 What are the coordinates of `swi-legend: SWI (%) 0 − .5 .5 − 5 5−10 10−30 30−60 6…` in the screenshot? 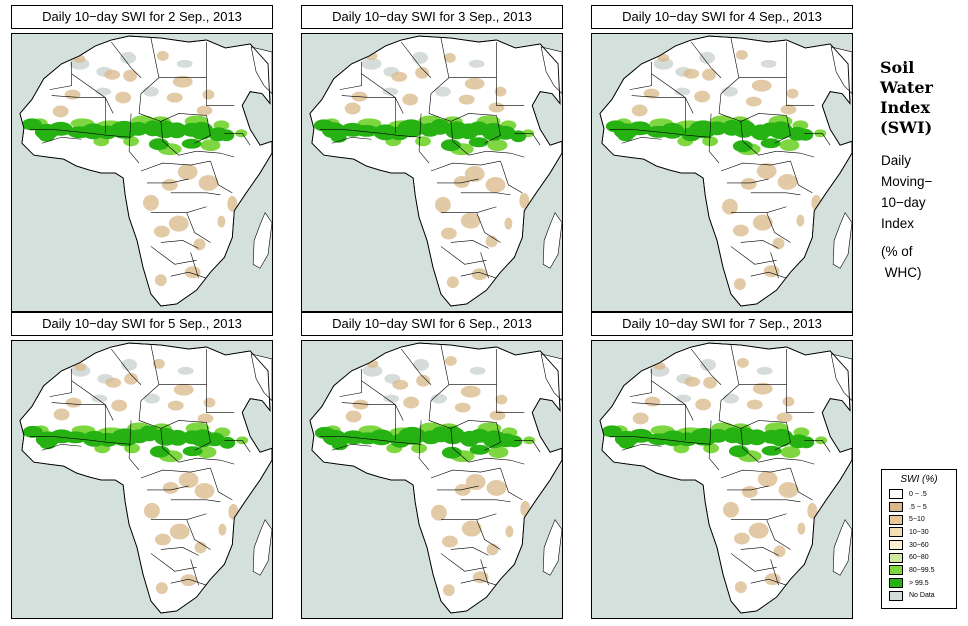 It's located at (919, 539).